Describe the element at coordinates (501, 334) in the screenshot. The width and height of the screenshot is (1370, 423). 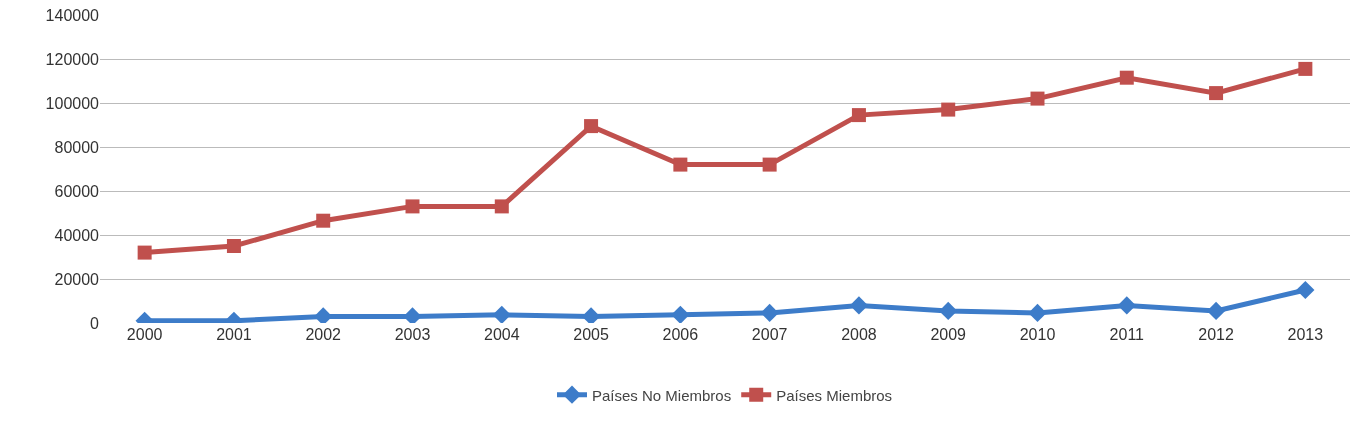
I see `x-tick-label: 2004` at that location.